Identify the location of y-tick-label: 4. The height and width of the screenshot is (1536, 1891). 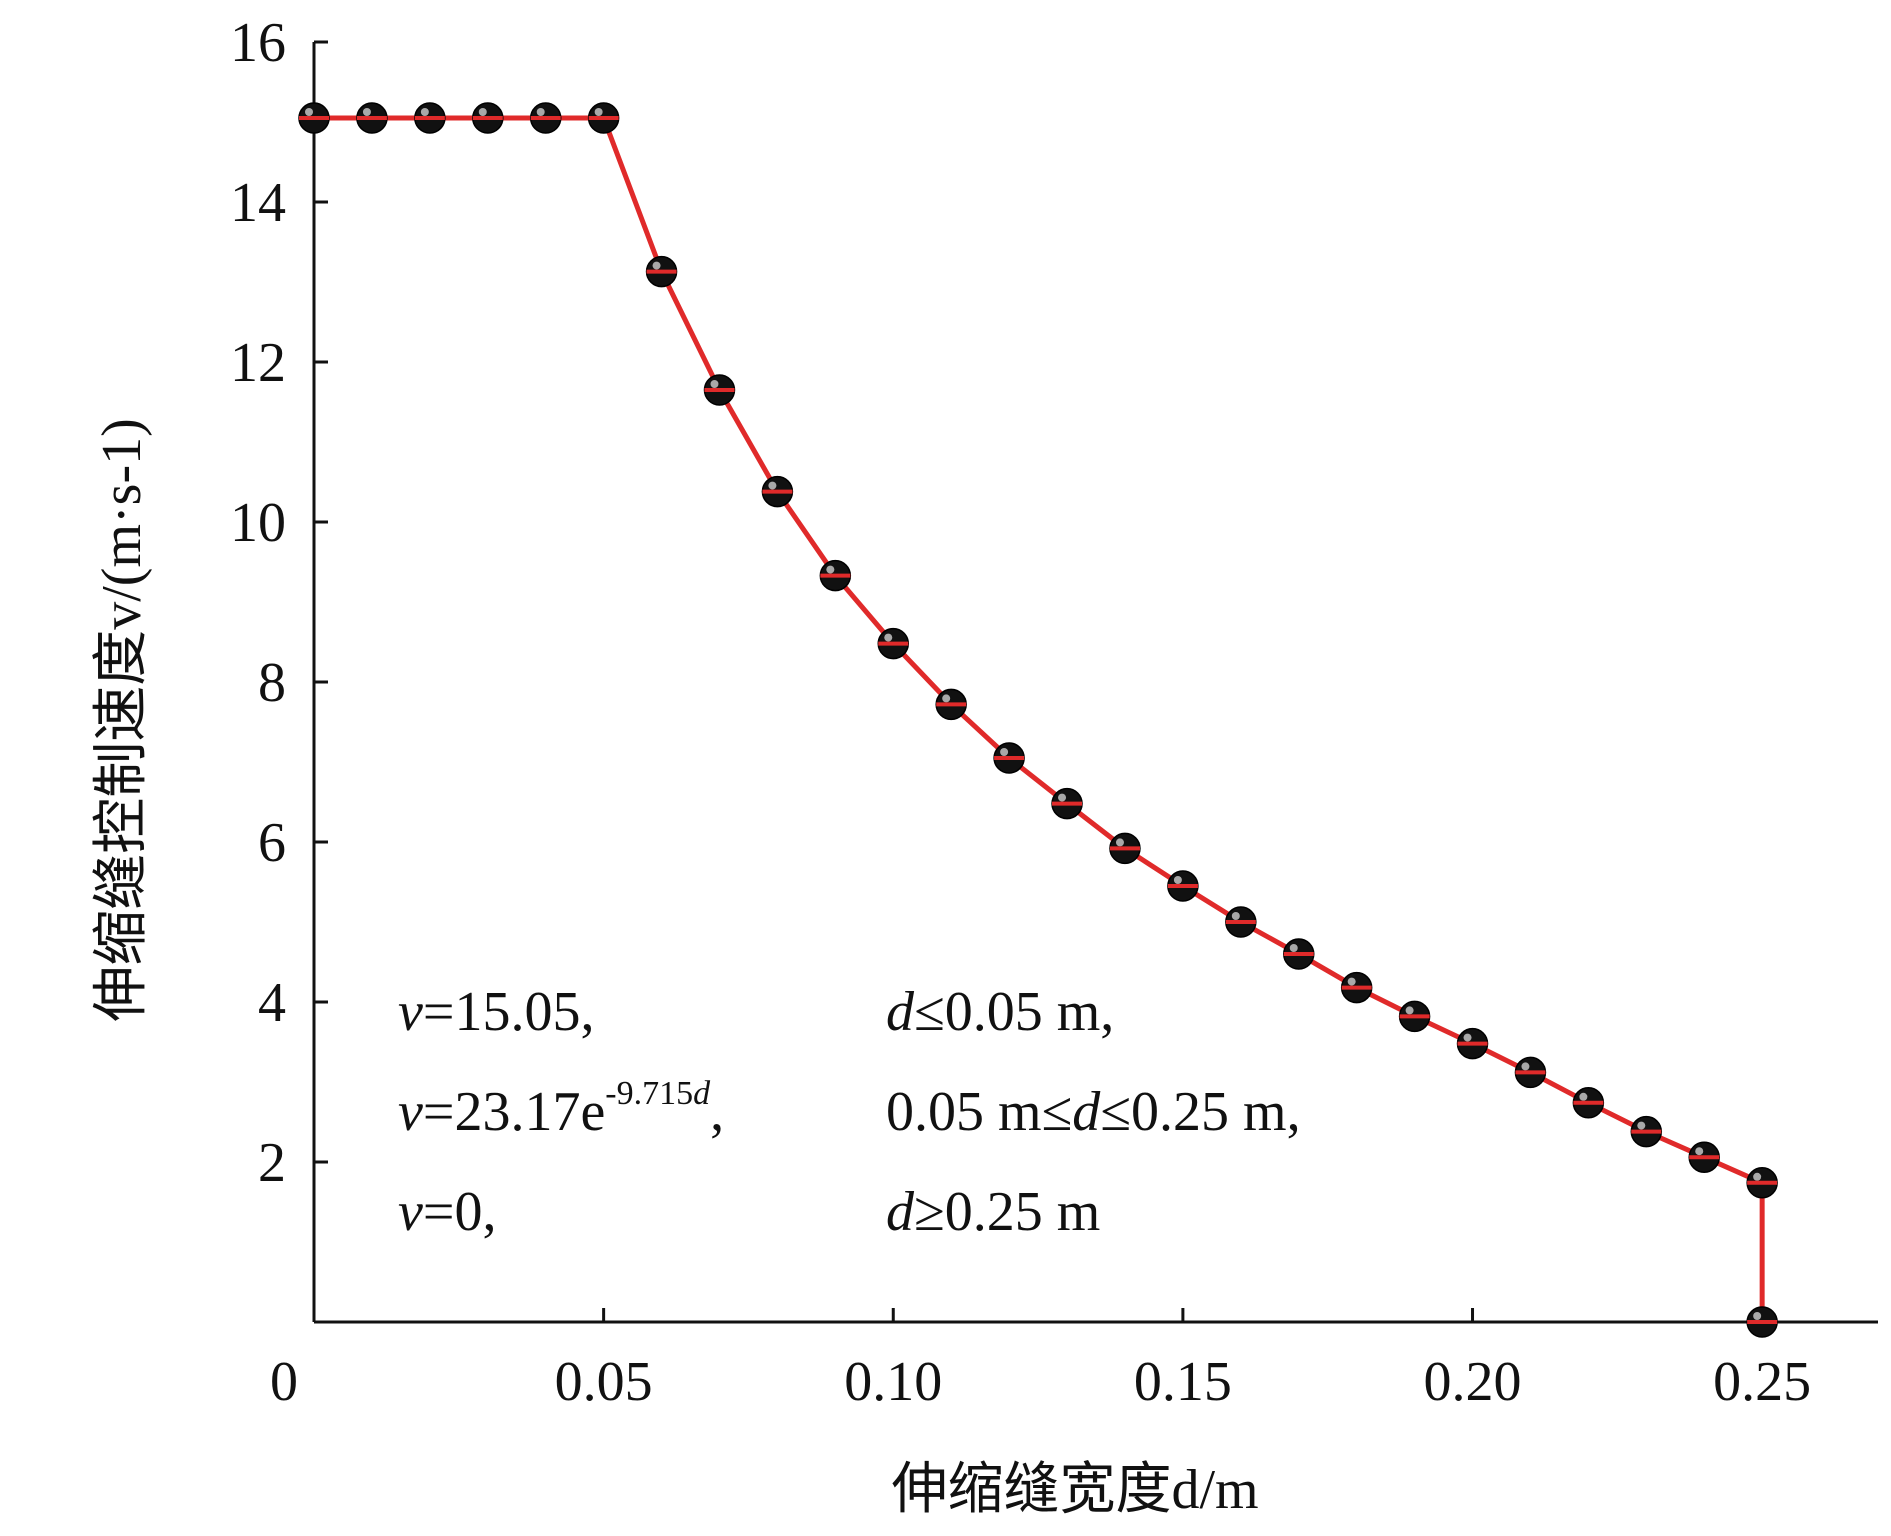
(272, 1003).